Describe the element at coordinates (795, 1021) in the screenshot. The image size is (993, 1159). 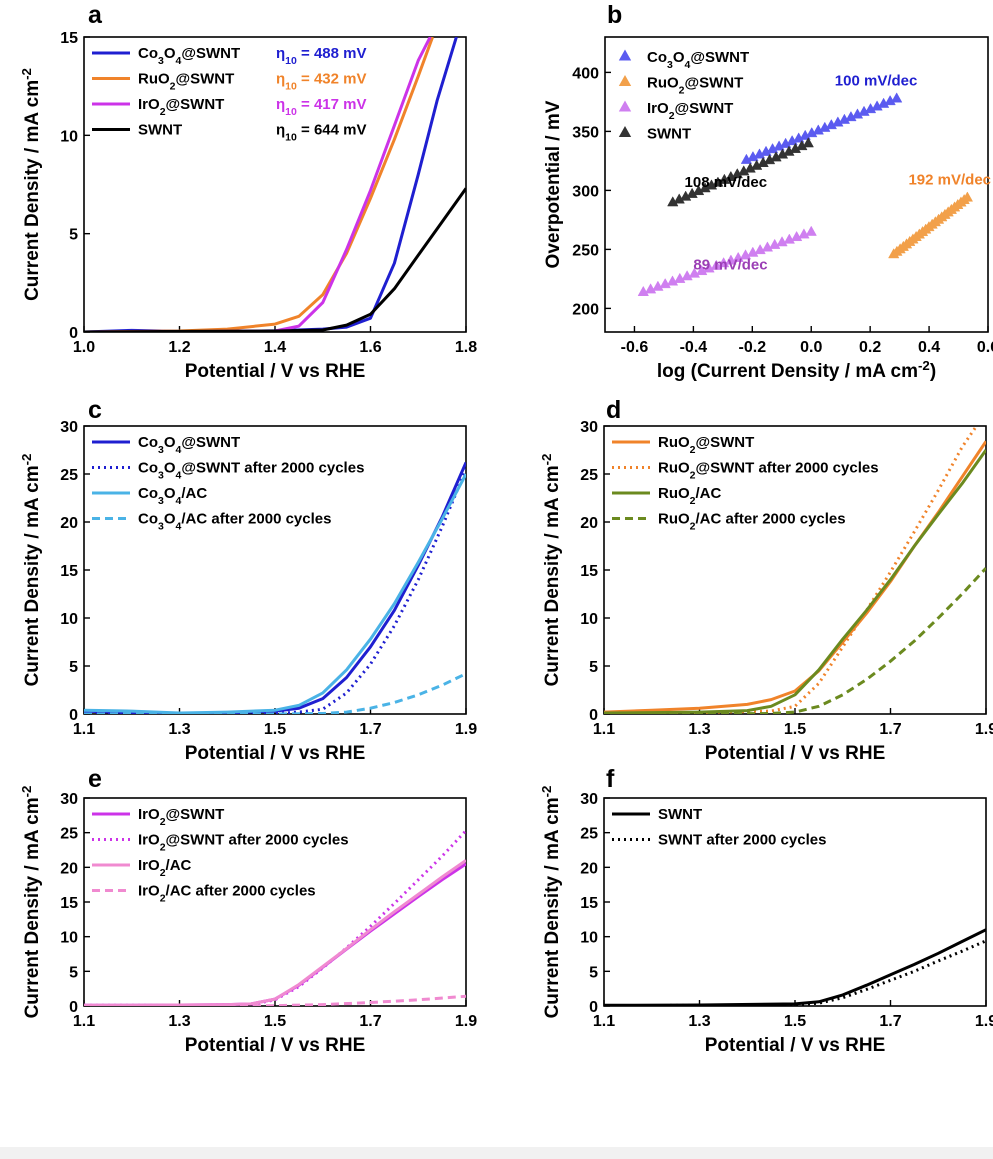
I see `x-tick-label: 1.5` at that location.